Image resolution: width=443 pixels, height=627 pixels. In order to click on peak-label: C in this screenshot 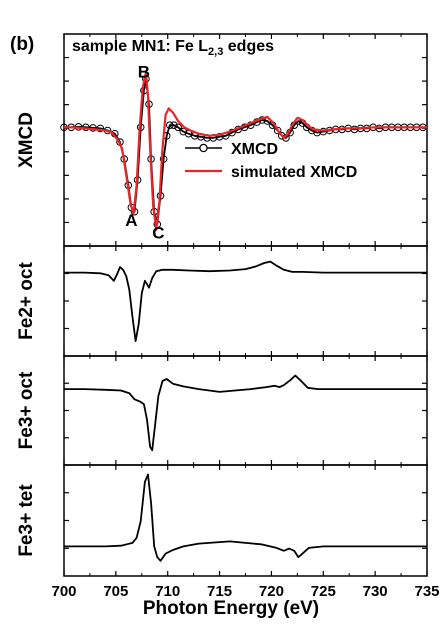, I will do `click(158, 233)`.